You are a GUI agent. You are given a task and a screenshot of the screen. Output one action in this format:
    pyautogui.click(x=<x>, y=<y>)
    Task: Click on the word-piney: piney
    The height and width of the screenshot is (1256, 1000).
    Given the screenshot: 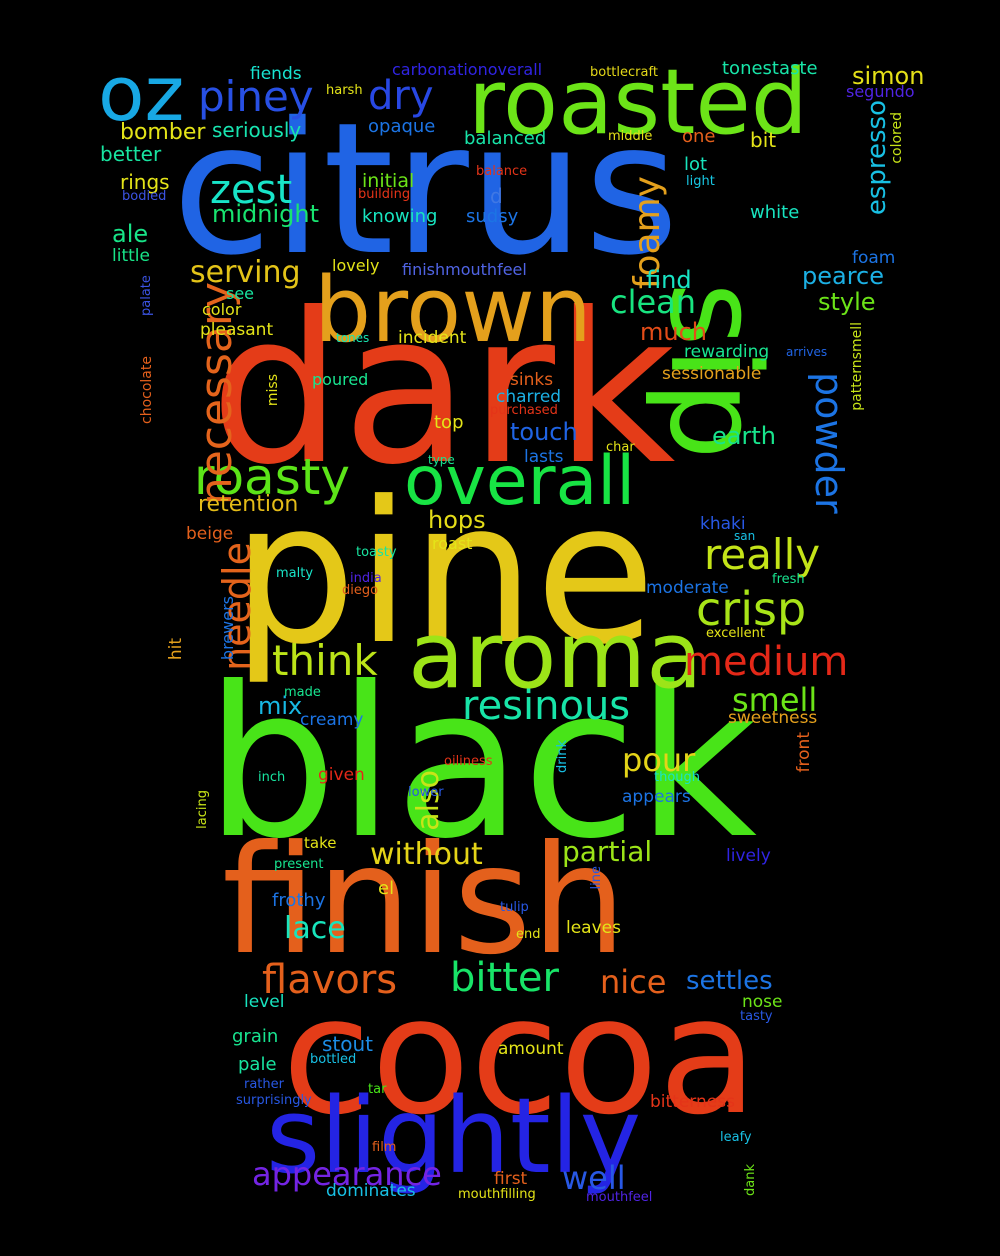 What is the action you would take?
    pyautogui.click(x=256, y=96)
    